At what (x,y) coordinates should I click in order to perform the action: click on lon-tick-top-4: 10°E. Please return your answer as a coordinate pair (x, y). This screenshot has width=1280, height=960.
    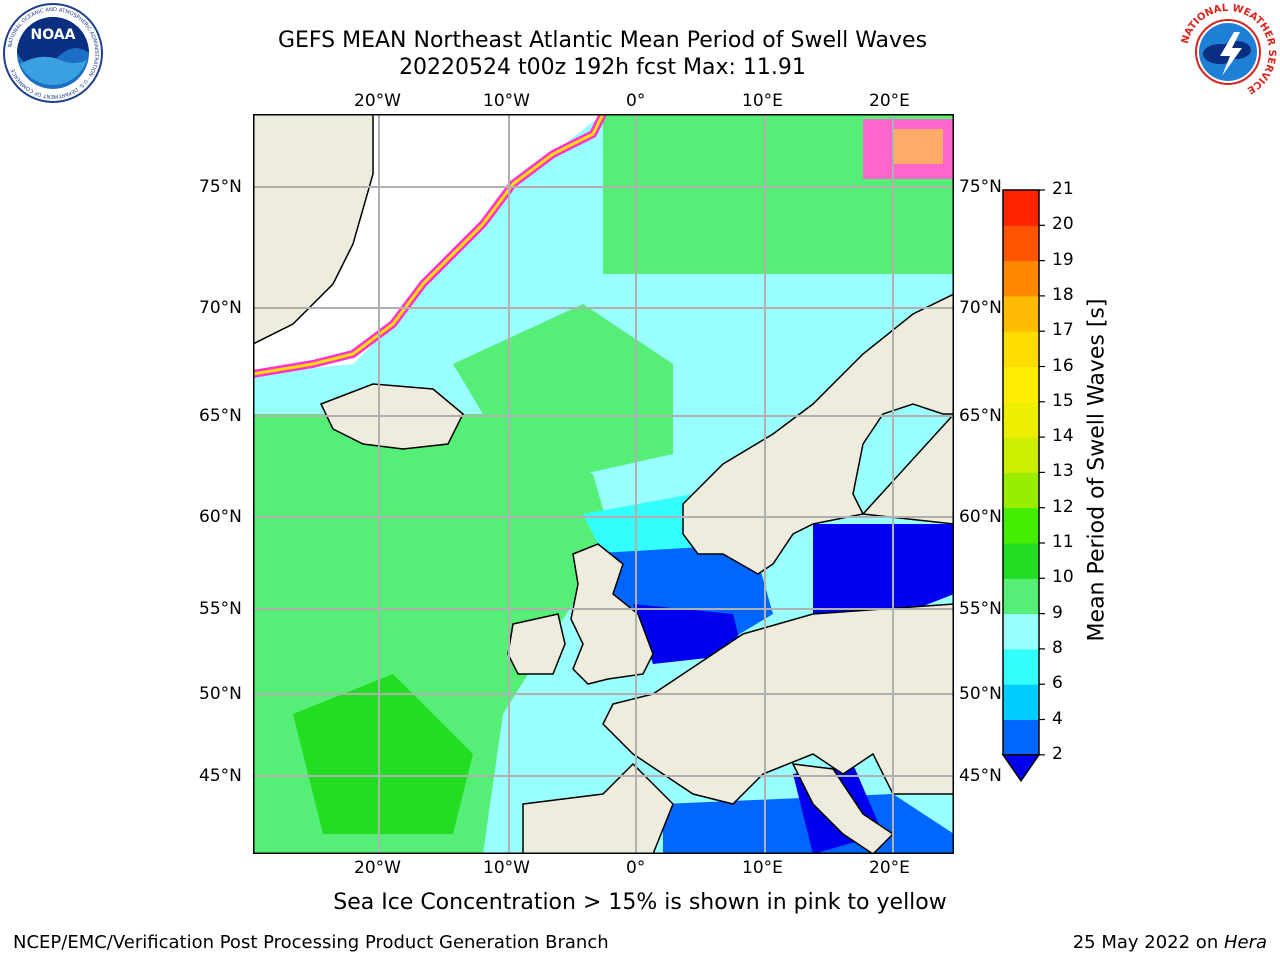
    Looking at the image, I should click on (762, 101).